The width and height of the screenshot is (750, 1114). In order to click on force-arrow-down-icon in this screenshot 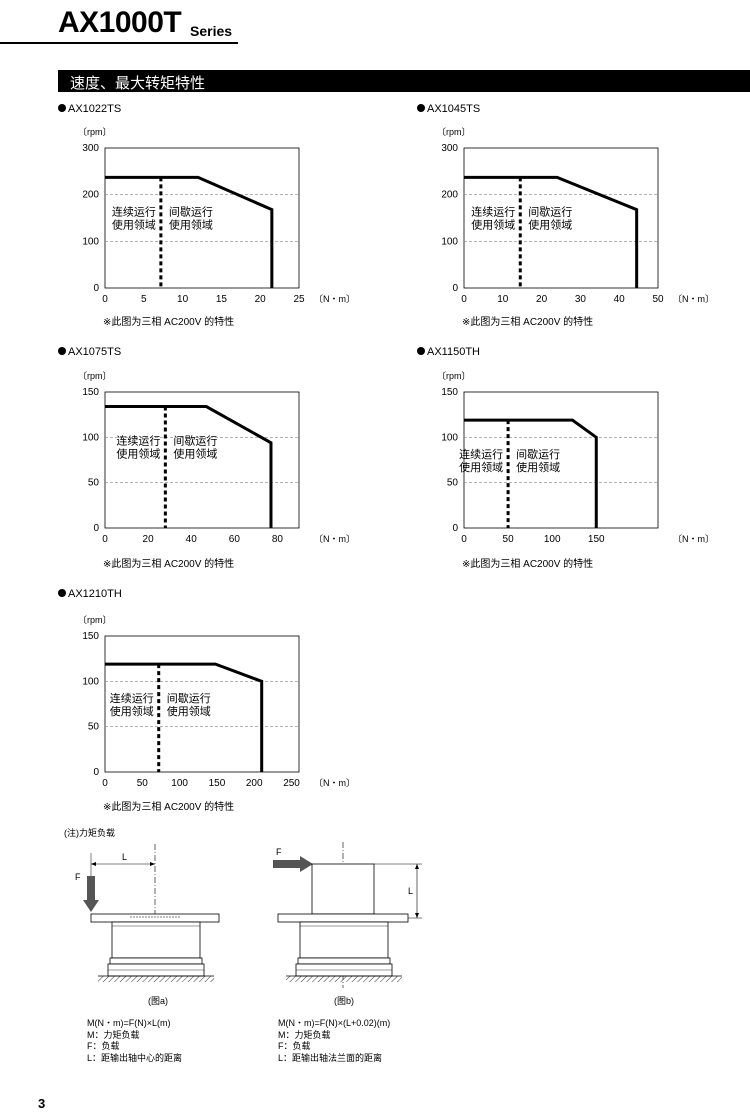, I will do `click(91, 906)`.